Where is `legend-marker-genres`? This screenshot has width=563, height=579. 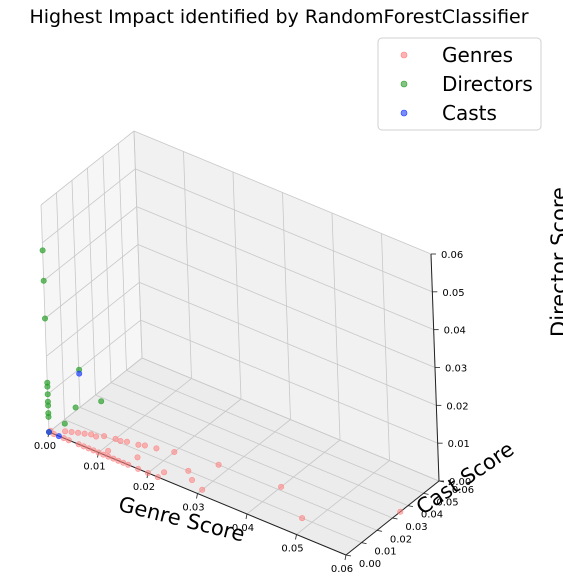
legend-marker-genres is located at coordinates (404, 55).